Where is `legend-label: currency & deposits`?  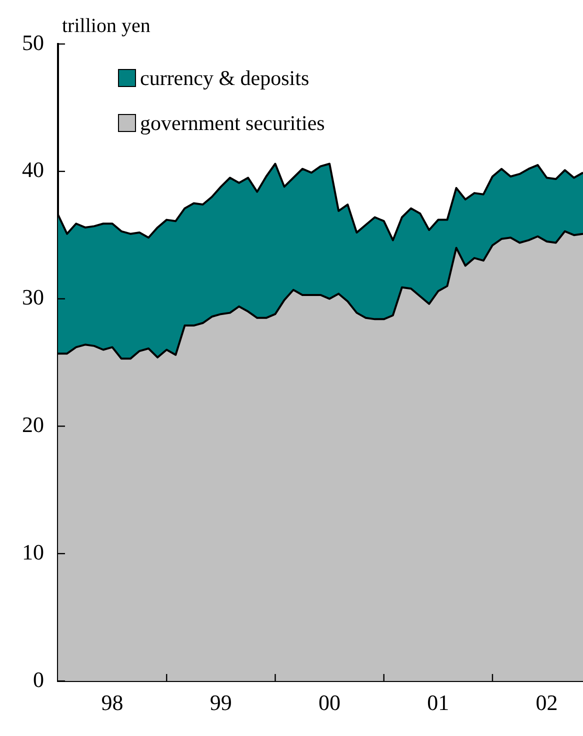
legend-label: currency & deposits is located at coordinates (225, 78).